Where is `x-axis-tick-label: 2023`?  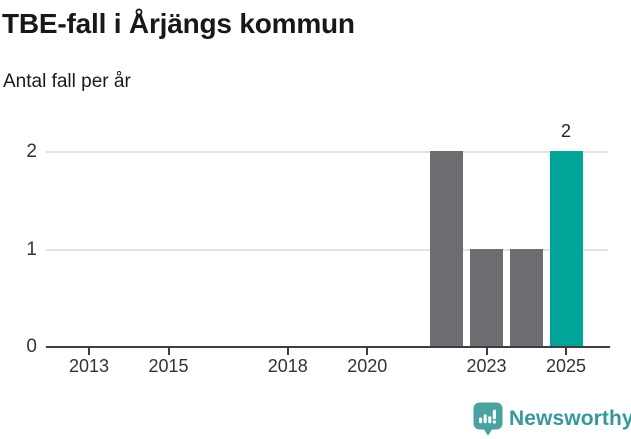 x-axis-tick-label: 2023 is located at coordinates (486, 366).